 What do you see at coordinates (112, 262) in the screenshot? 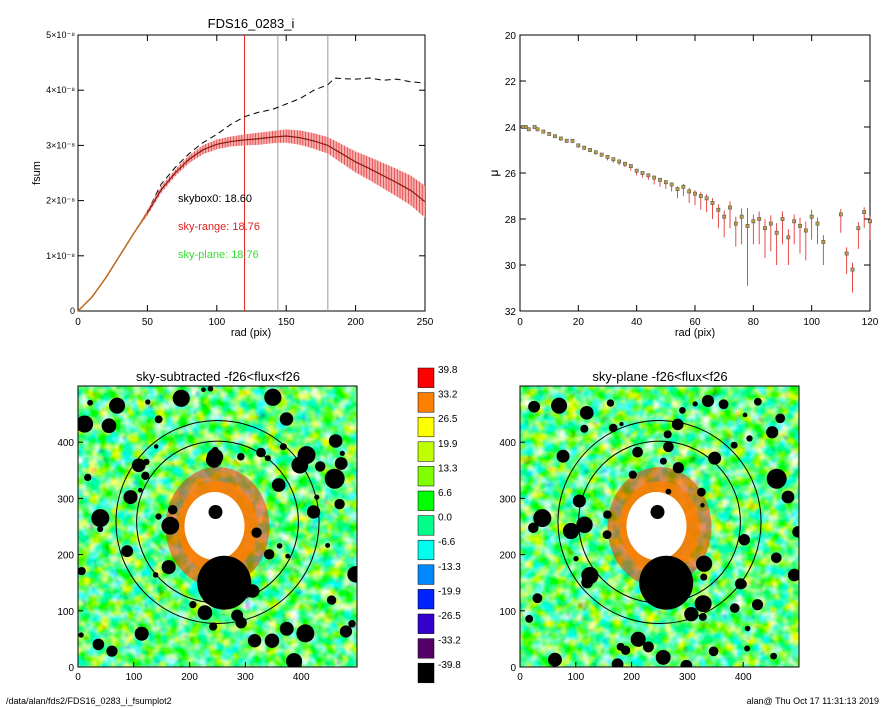
I see `profile-series-inner` at bounding box center [112, 262].